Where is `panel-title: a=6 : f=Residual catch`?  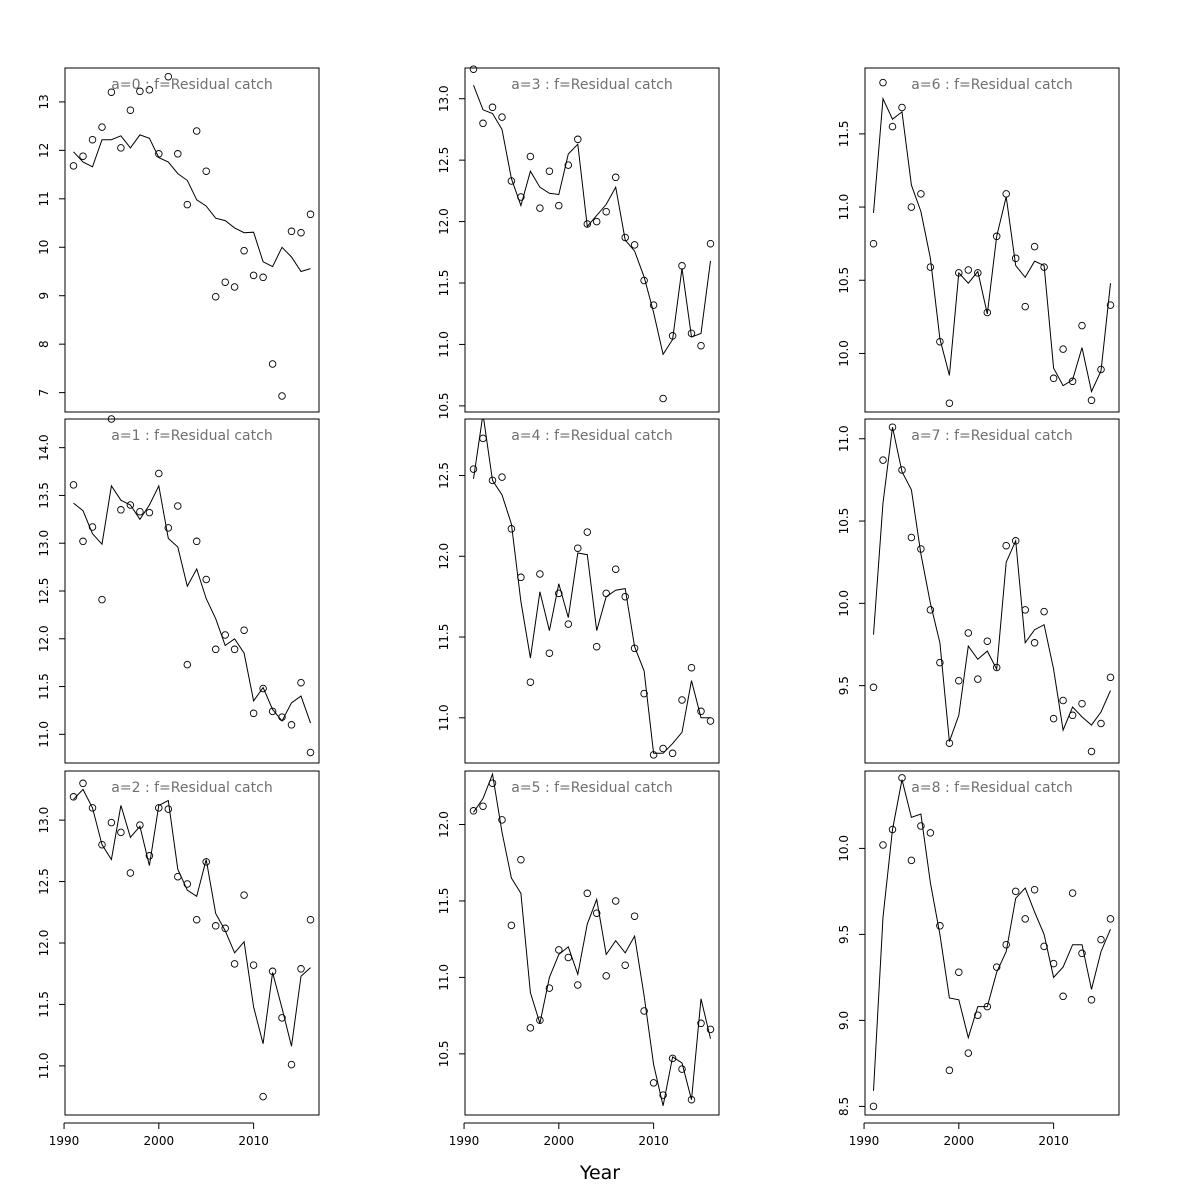 panel-title: a=6 : f=Residual catch is located at coordinates (991, 85).